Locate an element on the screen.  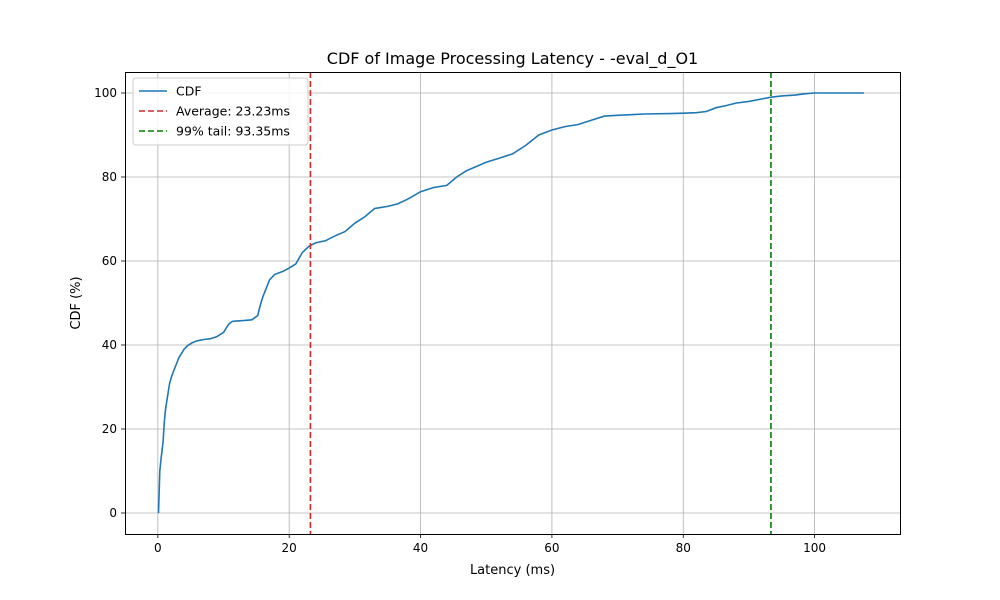
x-axis-label: Latency (ms) is located at coordinates (512, 570).